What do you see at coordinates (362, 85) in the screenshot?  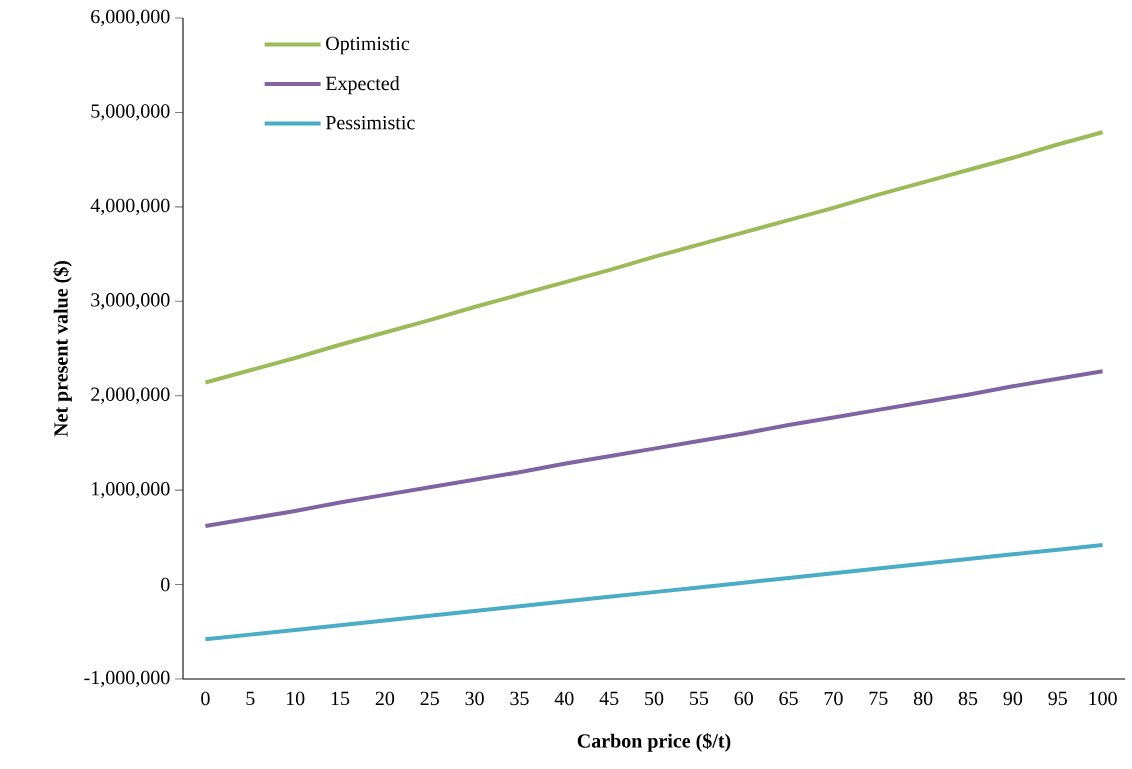 I see `legend-label: Expected` at bounding box center [362, 85].